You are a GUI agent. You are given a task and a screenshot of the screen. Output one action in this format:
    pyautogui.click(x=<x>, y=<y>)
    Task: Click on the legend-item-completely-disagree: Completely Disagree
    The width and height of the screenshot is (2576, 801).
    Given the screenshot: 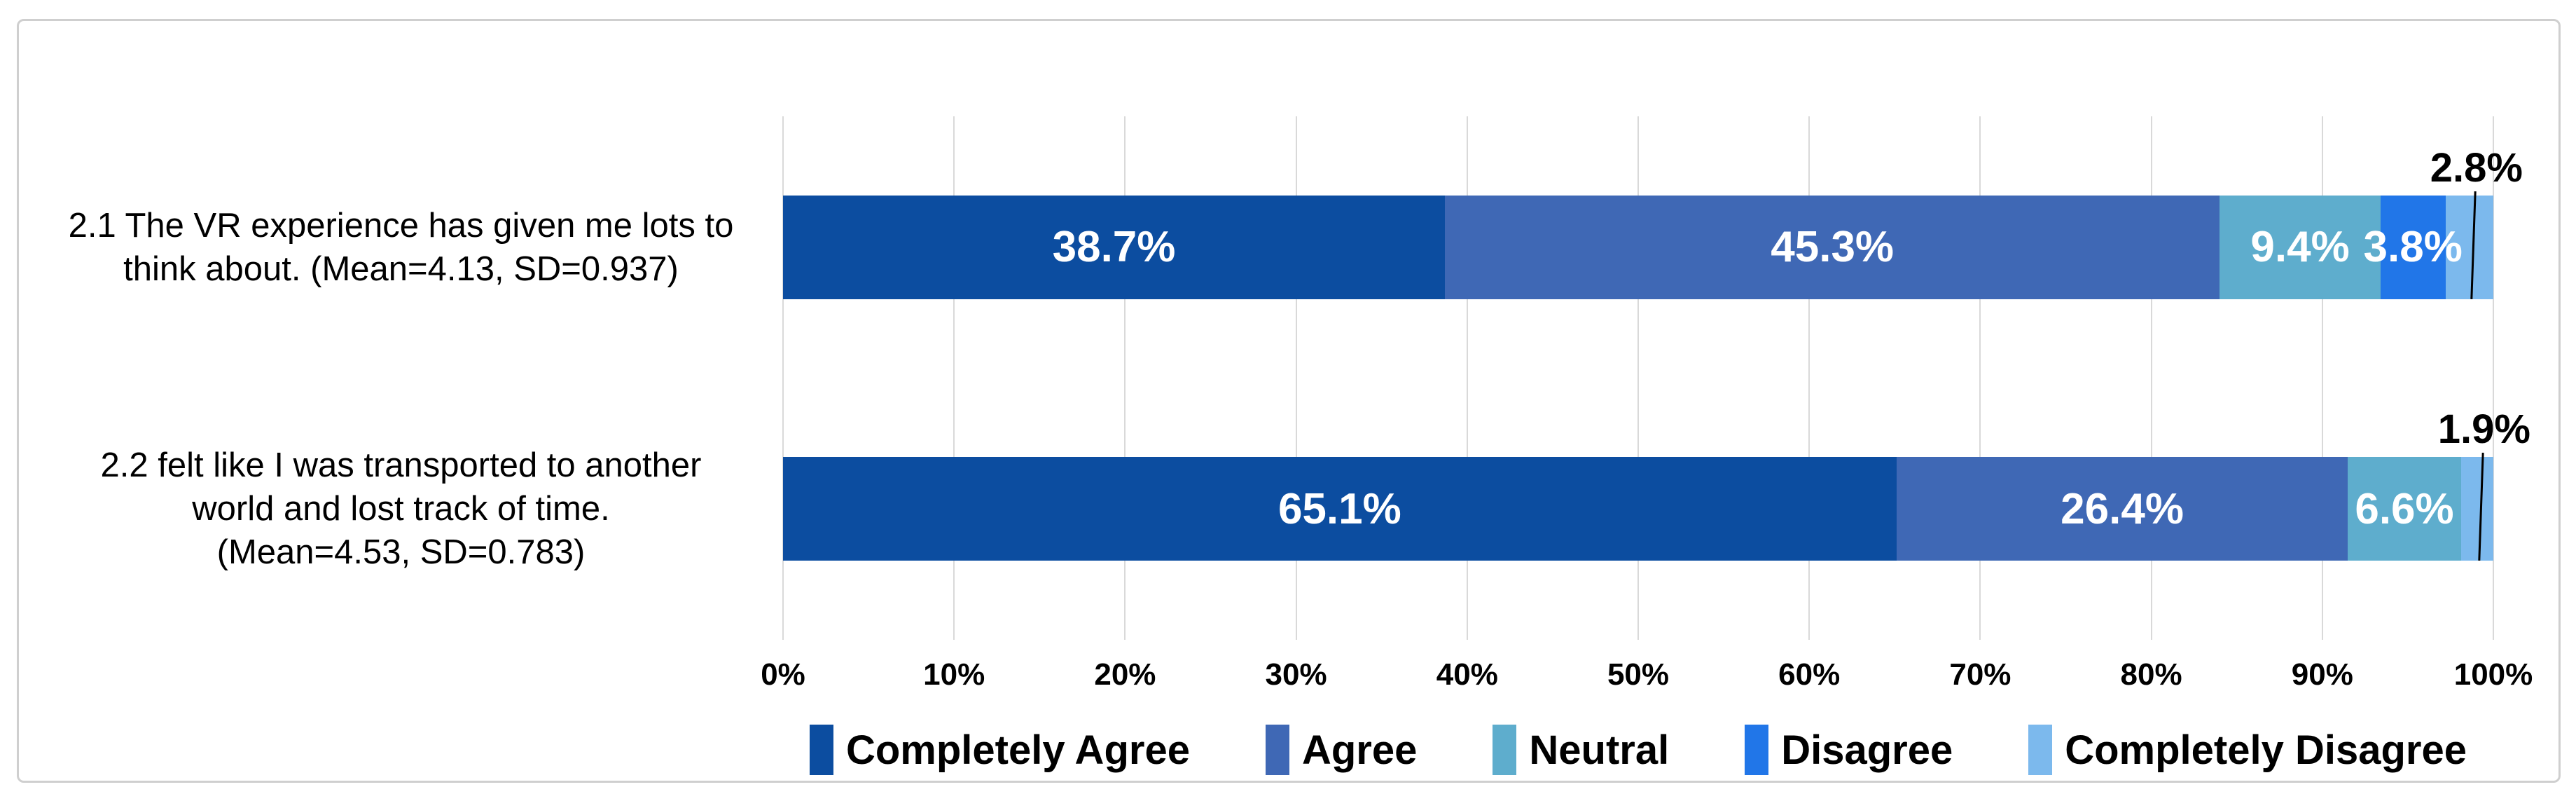 What is the action you would take?
    pyautogui.click(x=2247, y=750)
    